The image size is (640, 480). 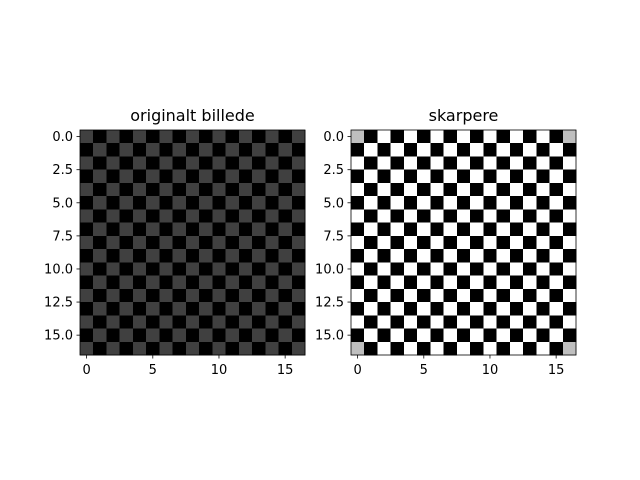 What do you see at coordinates (333, 236) in the screenshot?
I see `y-tick-label: 7.5` at bounding box center [333, 236].